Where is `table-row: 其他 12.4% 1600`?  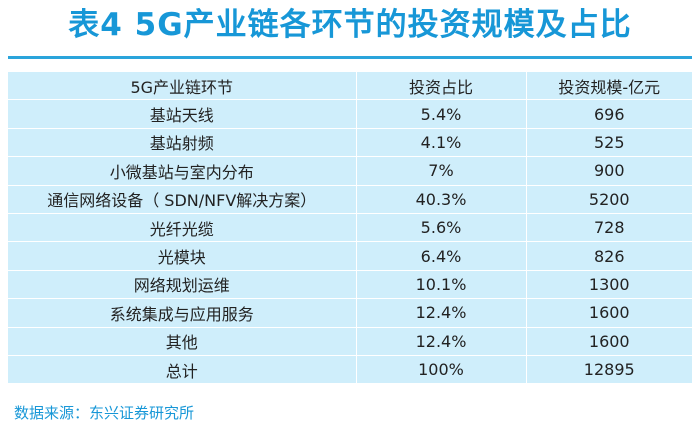
table-row: 其他 12.4% 1600 is located at coordinates (350, 341).